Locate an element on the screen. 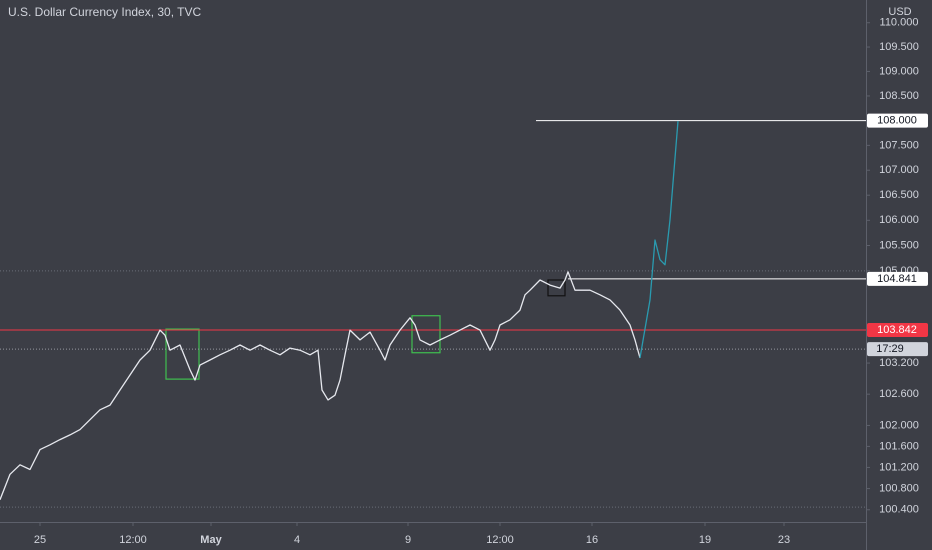 Image resolution: width=932 pixels, height=550 pixels. price-label: 103.842 is located at coordinates (897, 330).